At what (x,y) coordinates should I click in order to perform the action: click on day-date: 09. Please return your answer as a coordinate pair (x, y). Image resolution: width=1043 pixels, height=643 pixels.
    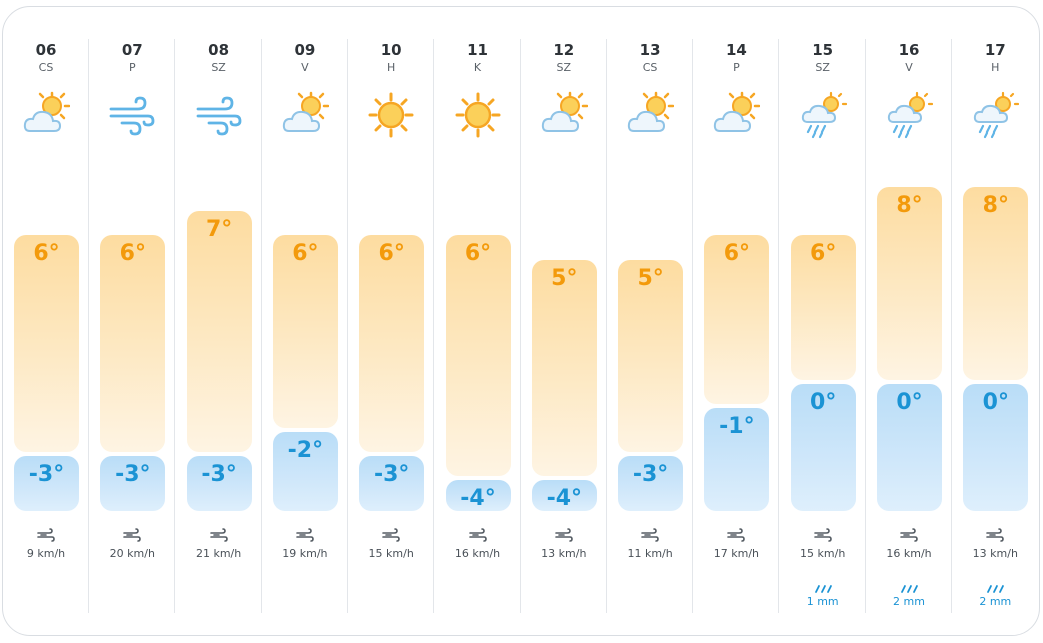
    Looking at the image, I should click on (305, 50).